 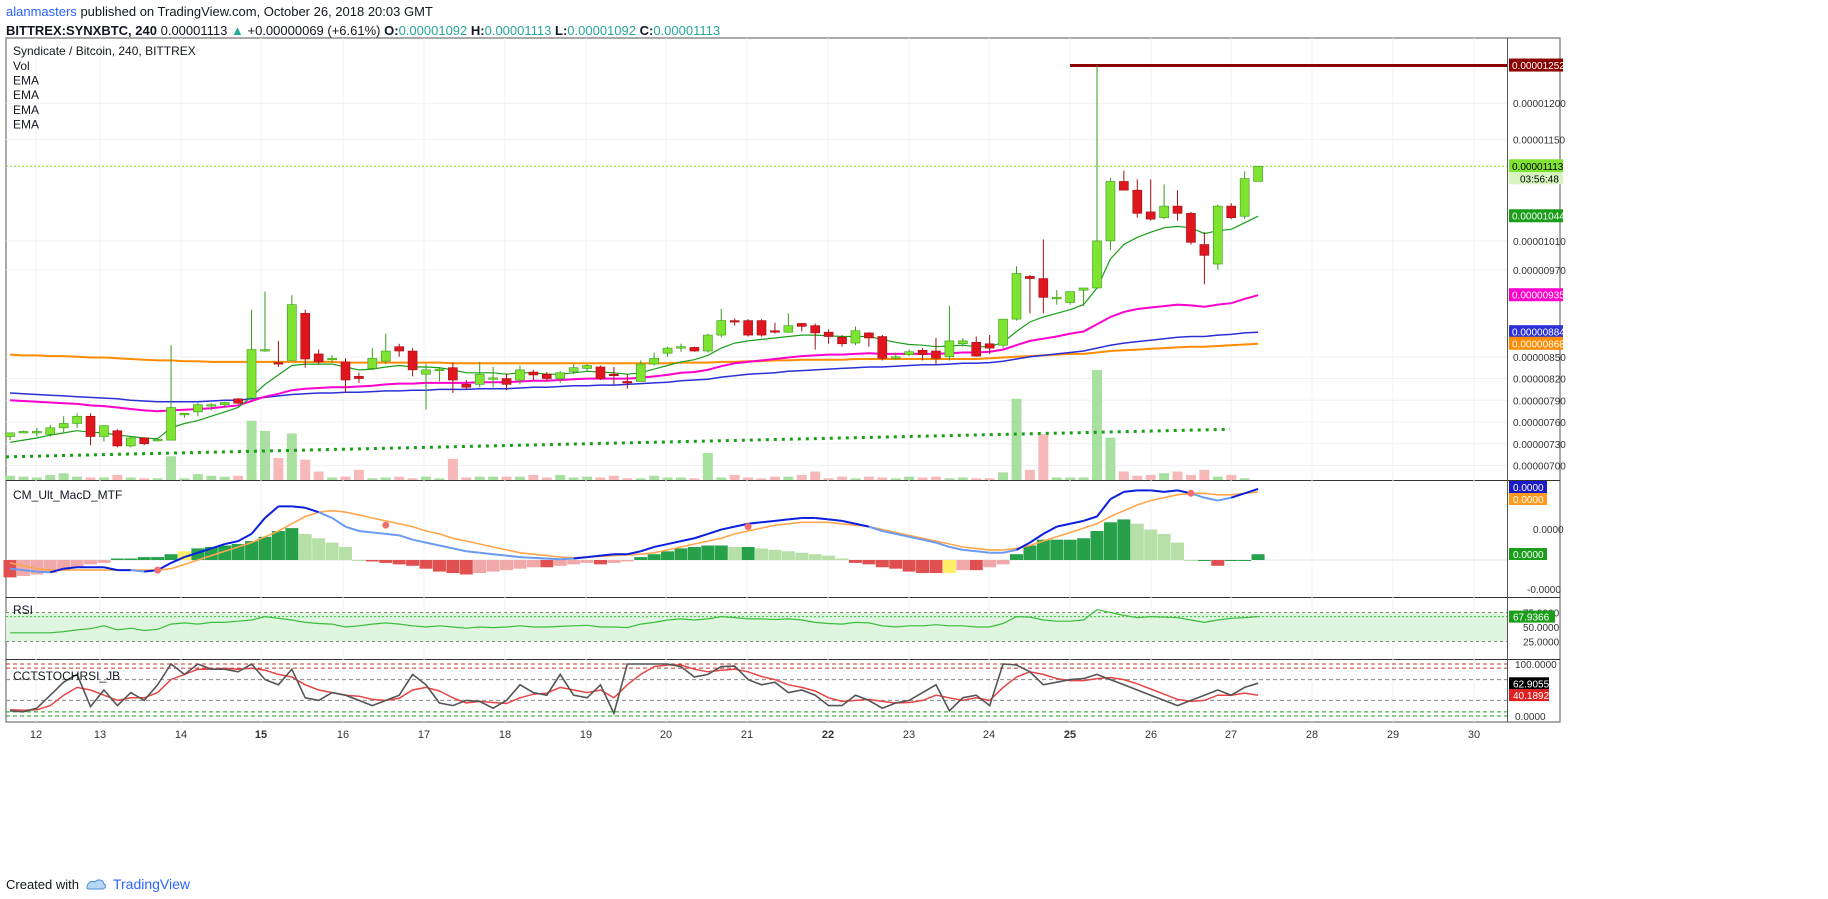 I want to click on author-link: alanmasters, so click(x=41, y=11).